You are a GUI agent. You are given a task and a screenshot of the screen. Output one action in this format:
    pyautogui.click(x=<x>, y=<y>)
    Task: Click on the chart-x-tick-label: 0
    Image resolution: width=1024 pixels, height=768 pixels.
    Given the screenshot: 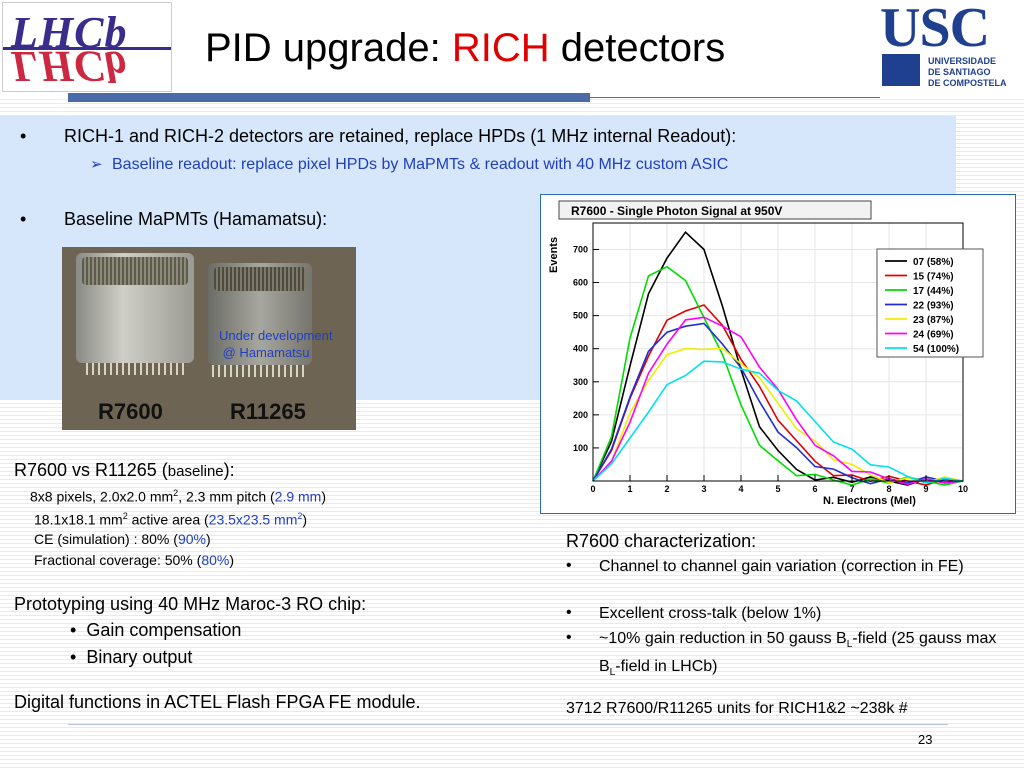 What is the action you would take?
    pyautogui.click(x=592, y=489)
    